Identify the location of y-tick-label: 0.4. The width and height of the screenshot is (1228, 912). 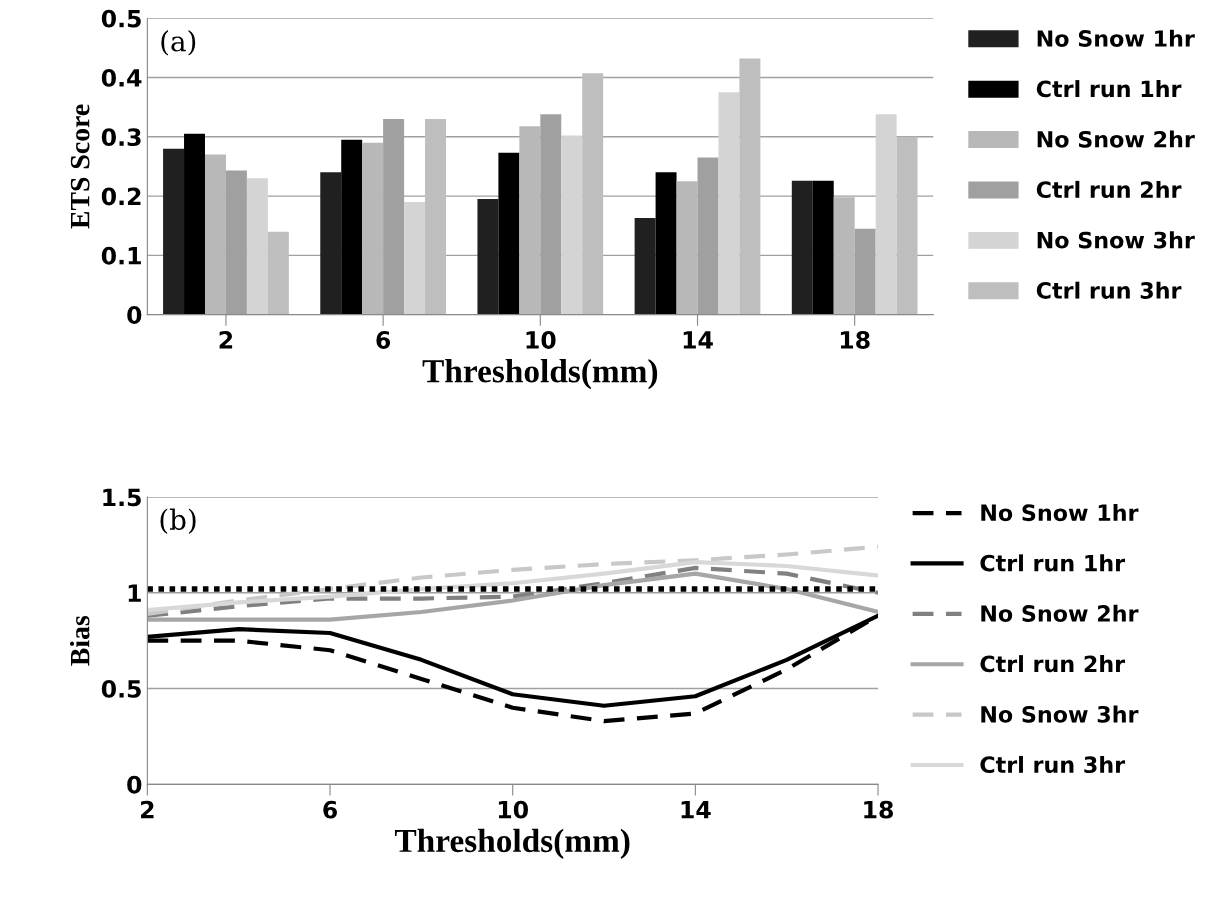
(121, 77).